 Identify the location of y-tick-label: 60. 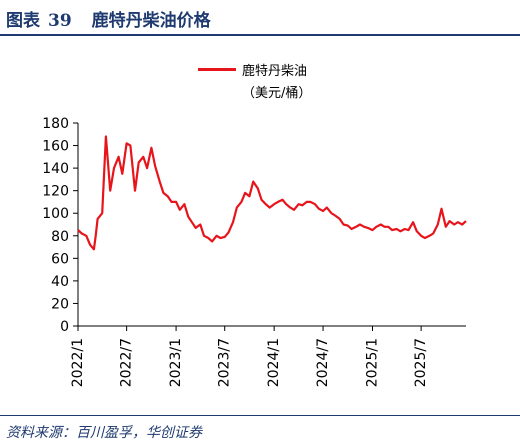
(60, 259).